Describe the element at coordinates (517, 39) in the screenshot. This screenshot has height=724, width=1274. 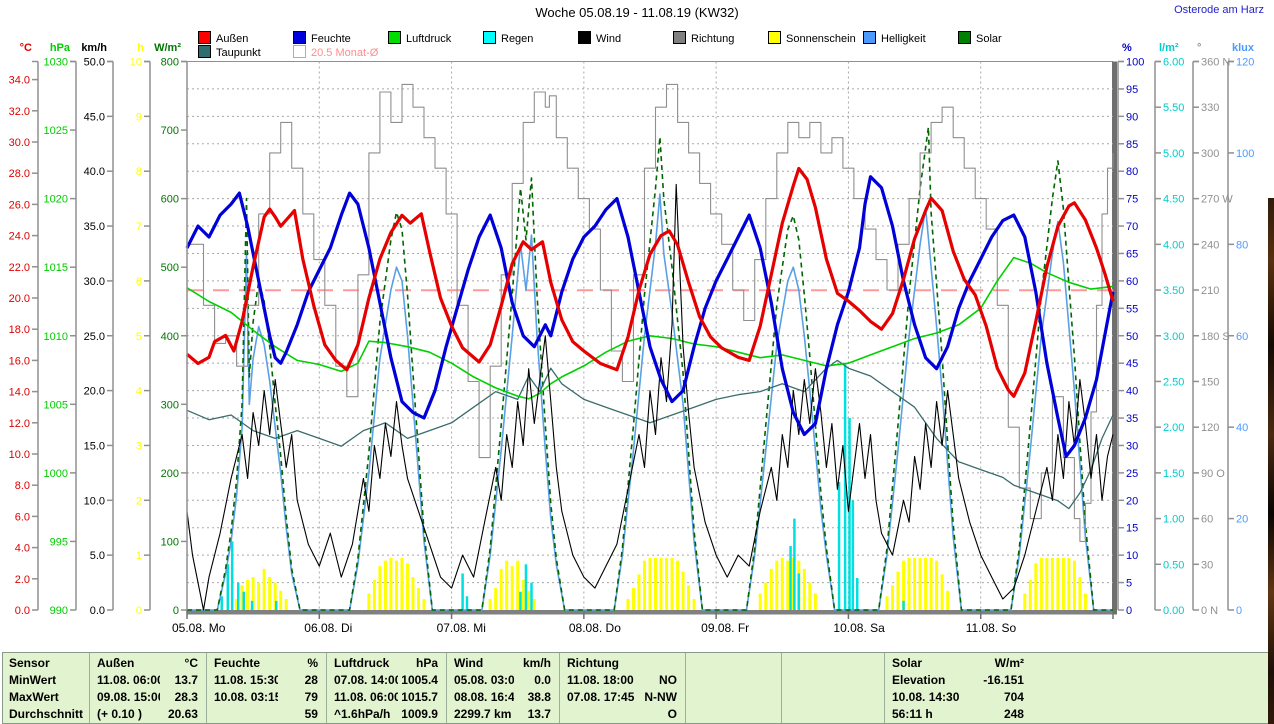
I see `legend-label-regen: Regen` at that location.